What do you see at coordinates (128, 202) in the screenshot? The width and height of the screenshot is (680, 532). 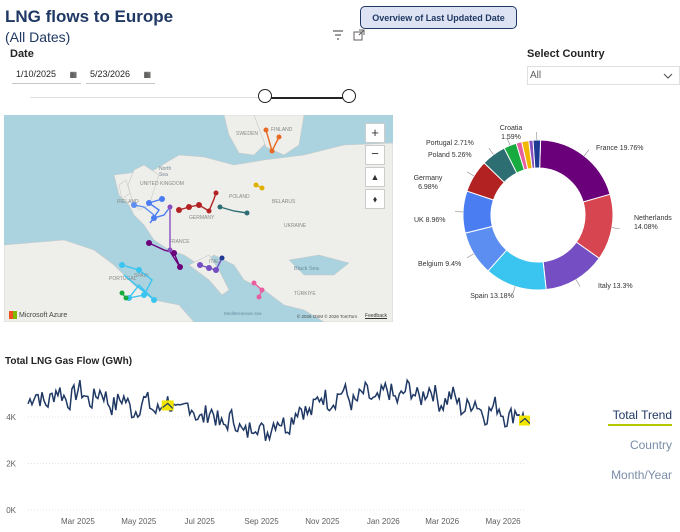 I see `map-label: IRELAND` at bounding box center [128, 202].